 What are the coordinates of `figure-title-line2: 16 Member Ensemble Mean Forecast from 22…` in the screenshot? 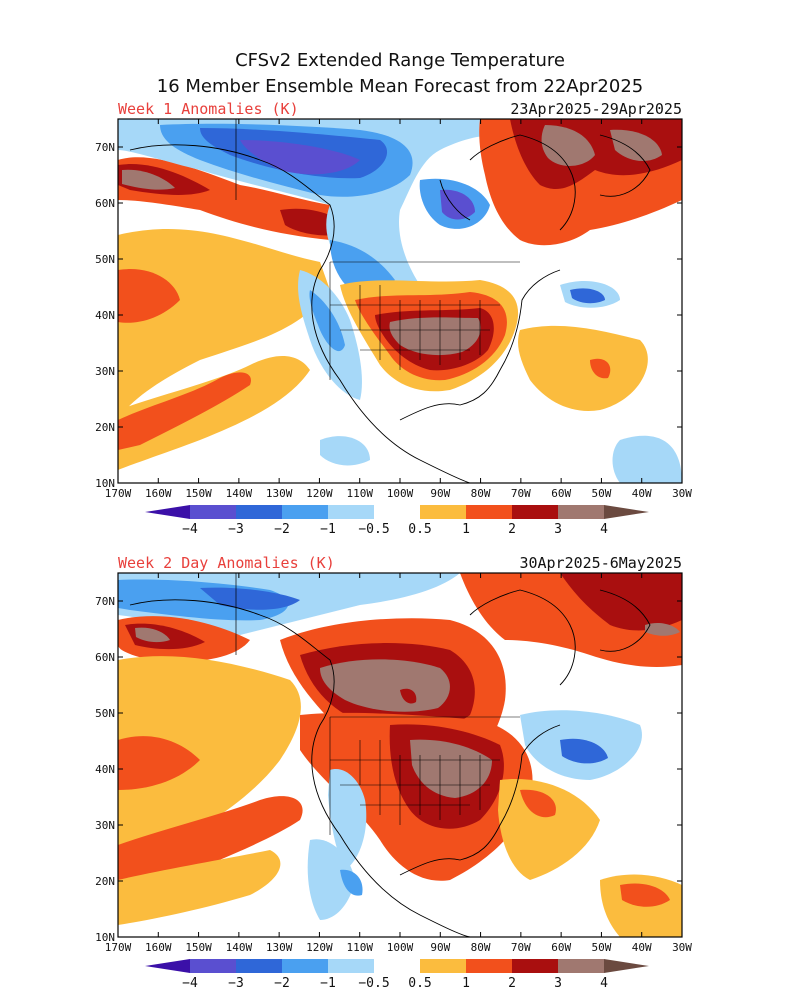 It's located at (400, 86).